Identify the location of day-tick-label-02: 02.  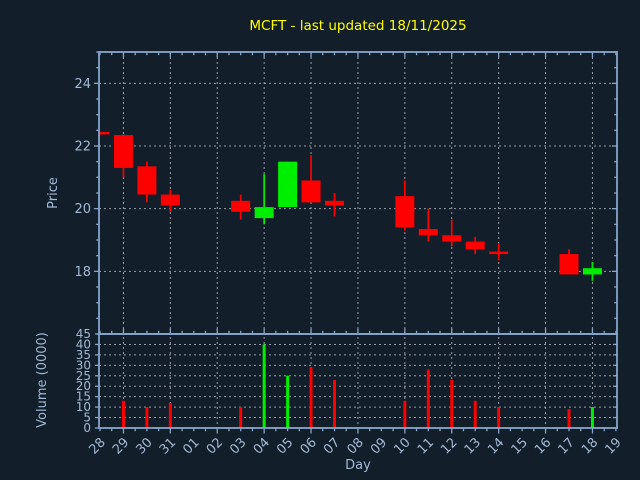
(215, 446).